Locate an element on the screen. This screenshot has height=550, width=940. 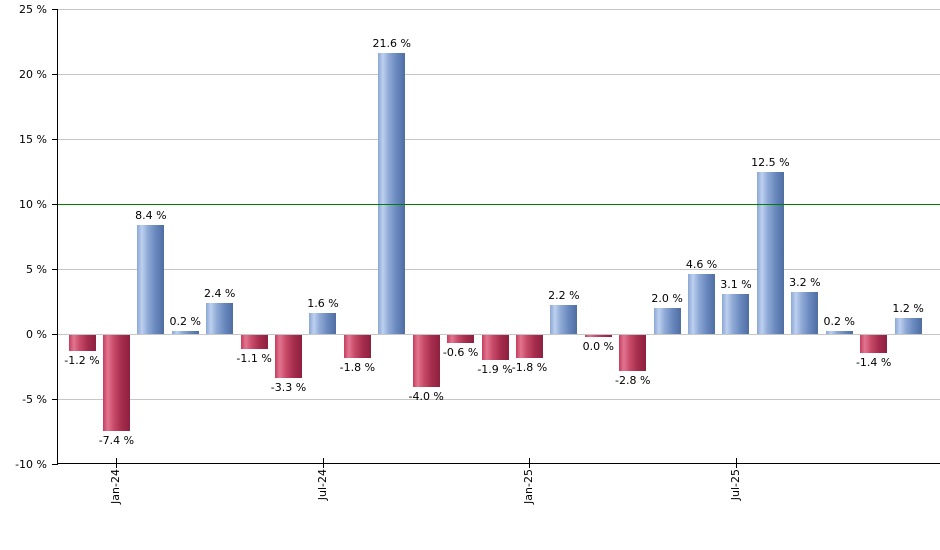
x-axis-label: Jan-25 is located at coordinates (529, 486).